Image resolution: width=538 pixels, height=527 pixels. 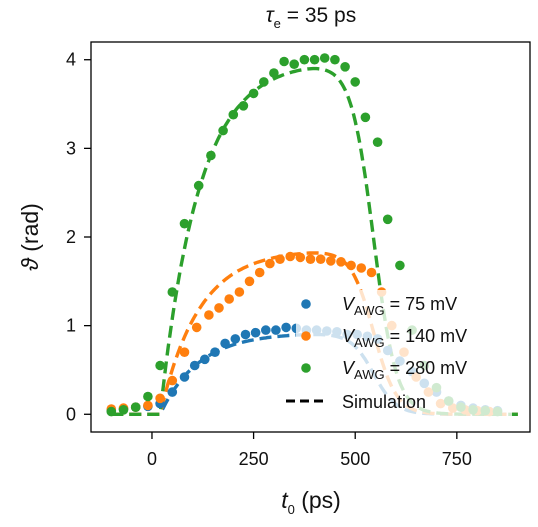 What do you see at coordinates (399, 306) in the screenshot?
I see `legend-label-75: VAWG = 75 mV` at bounding box center [399, 306].